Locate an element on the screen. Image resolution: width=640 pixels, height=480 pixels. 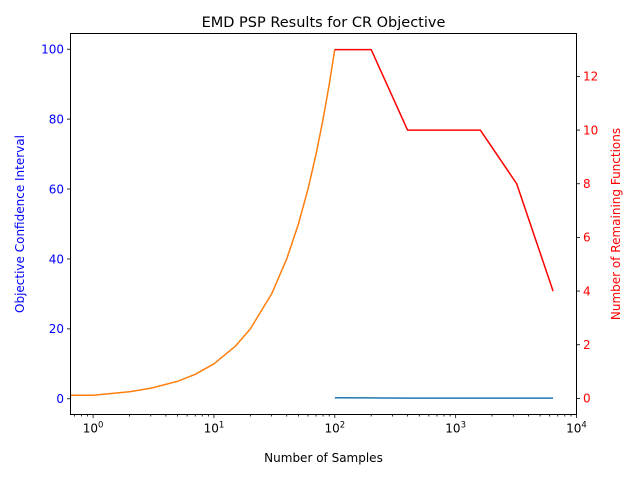
y-axis-left-label: Objective Confidence Interval is located at coordinates (20, 224).